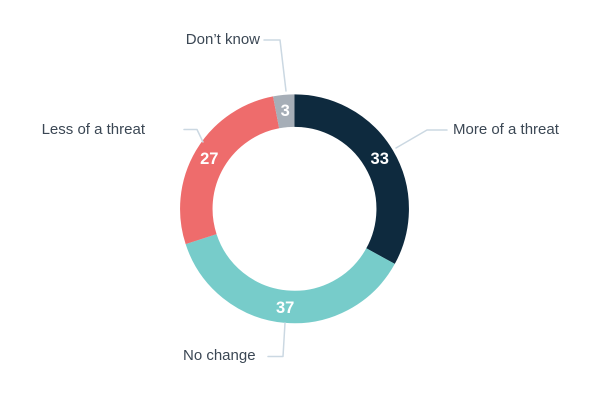 The image size is (600, 400). Describe the element at coordinates (209, 159) in the screenshot. I see `value-label-less-of-a-threat: 27` at that location.